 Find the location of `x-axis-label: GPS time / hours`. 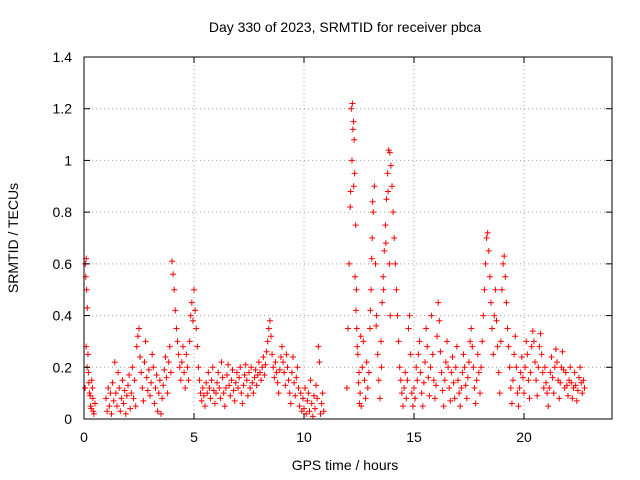

x-axis-label: GPS time / hours is located at coordinates (345, 465).